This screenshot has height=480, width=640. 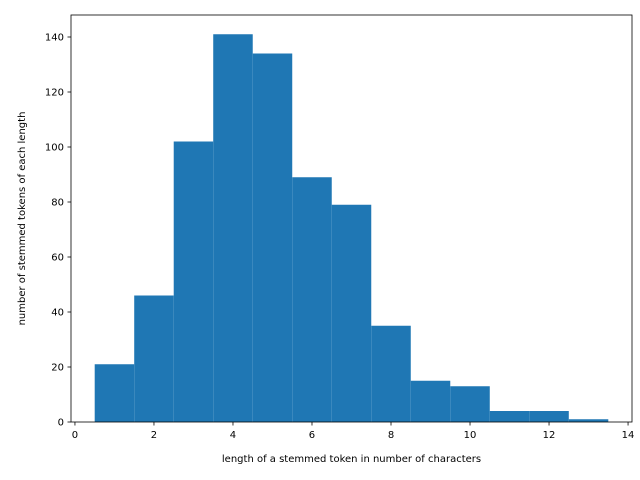 What do you see at coordinates (628, 435) in the screenshot?
I see `x-tick-label: 14` at bounding box center [628, 435].